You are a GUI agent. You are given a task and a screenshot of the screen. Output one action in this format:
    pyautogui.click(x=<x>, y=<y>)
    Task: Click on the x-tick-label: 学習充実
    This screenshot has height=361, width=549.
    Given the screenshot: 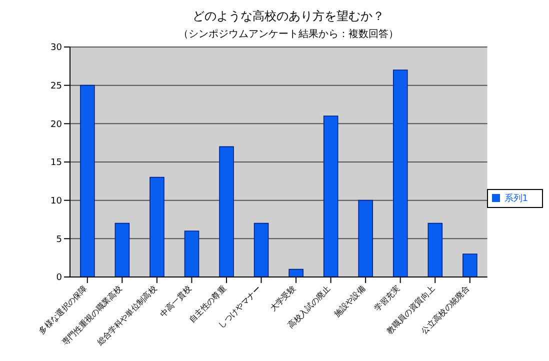 What is the action you would take?
    pyautogui.click(x=387, y=299)
    